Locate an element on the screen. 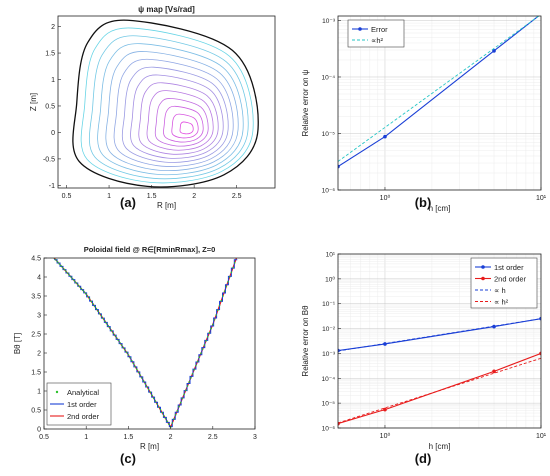 The width and height of the screenshot is (550, 476). panel-c-legend-marker is located at coordinates (57, 392).